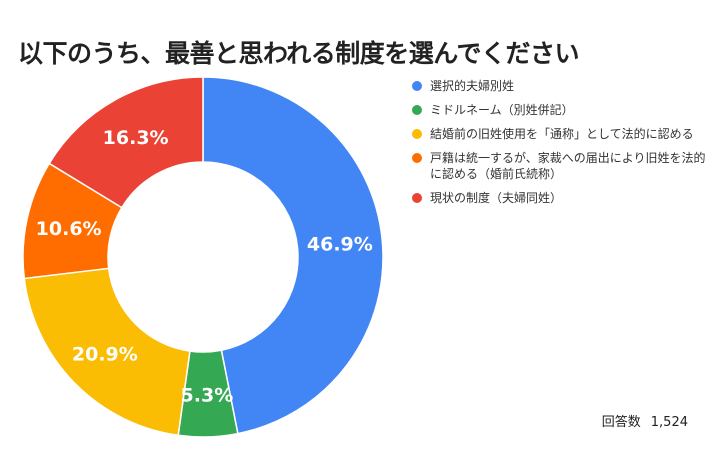 The image size is (714, 476). What do you see at coordinates (502, 110) in the screenshot?
I see `legend-label: ミドルネーム（別姓併記）` at bounding box center [502, 110].